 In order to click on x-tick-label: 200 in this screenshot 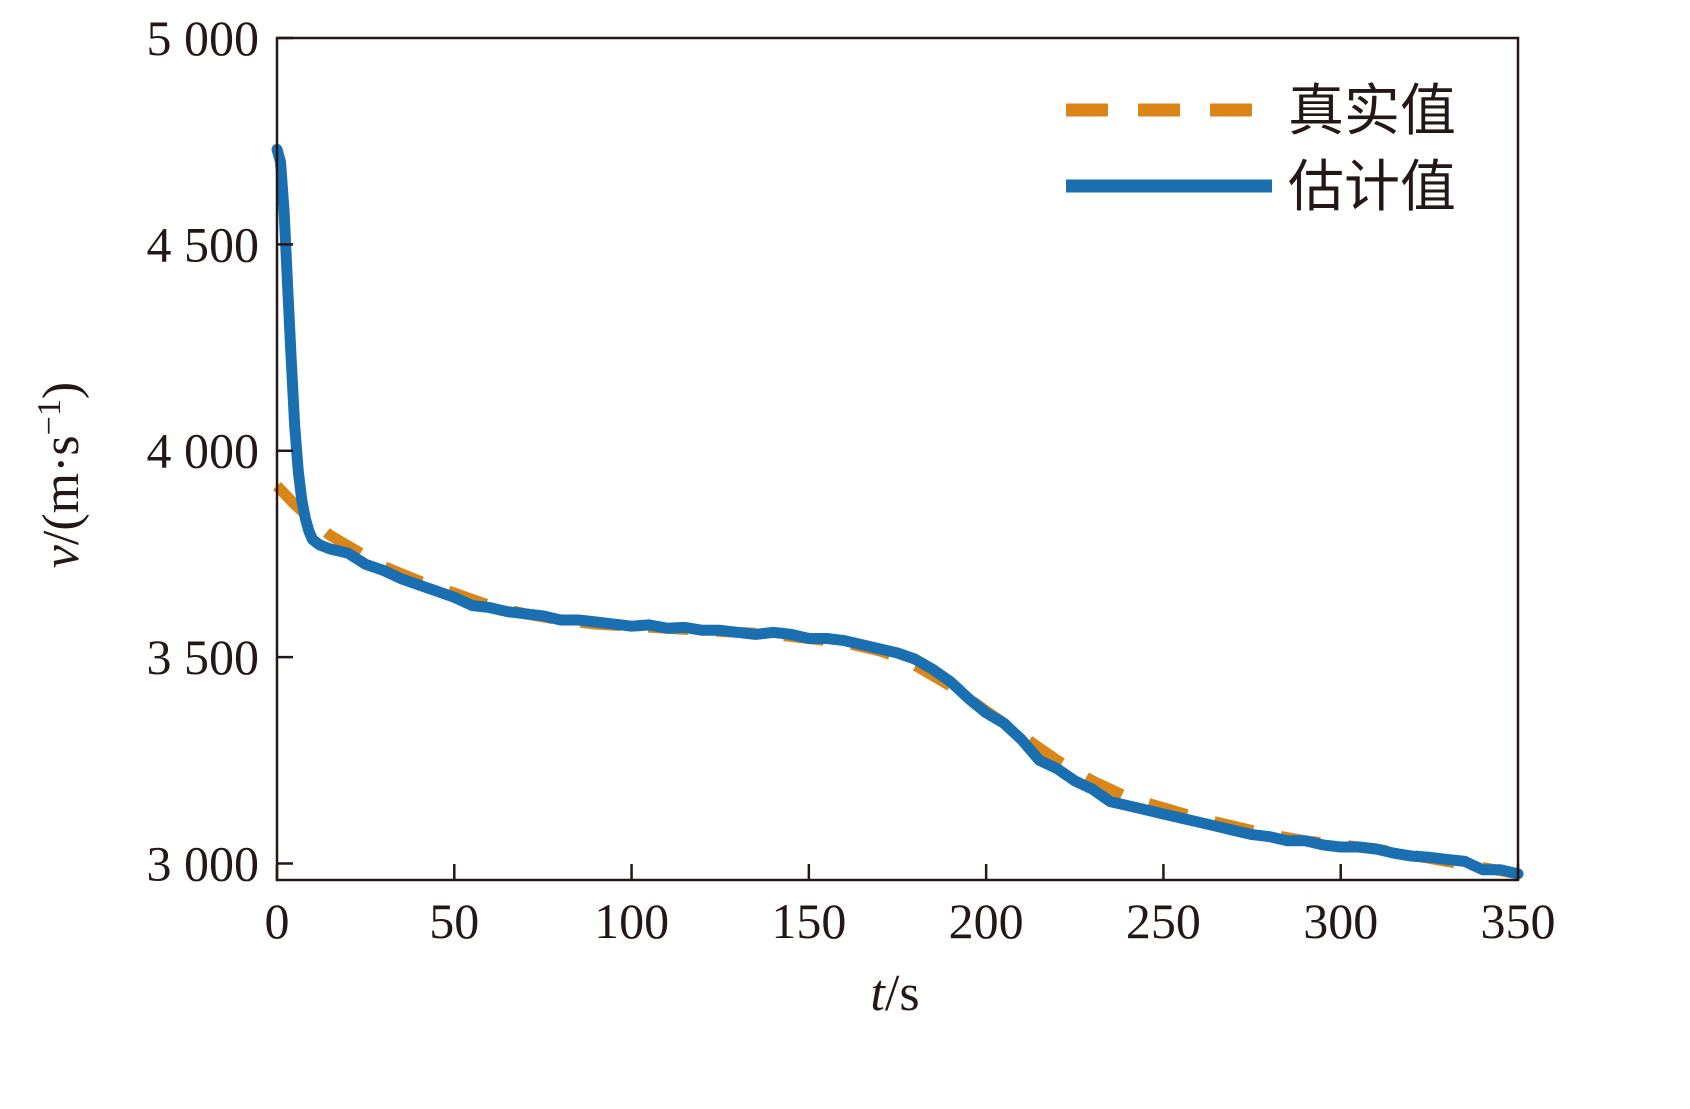, I will do `click(986, 921)`.